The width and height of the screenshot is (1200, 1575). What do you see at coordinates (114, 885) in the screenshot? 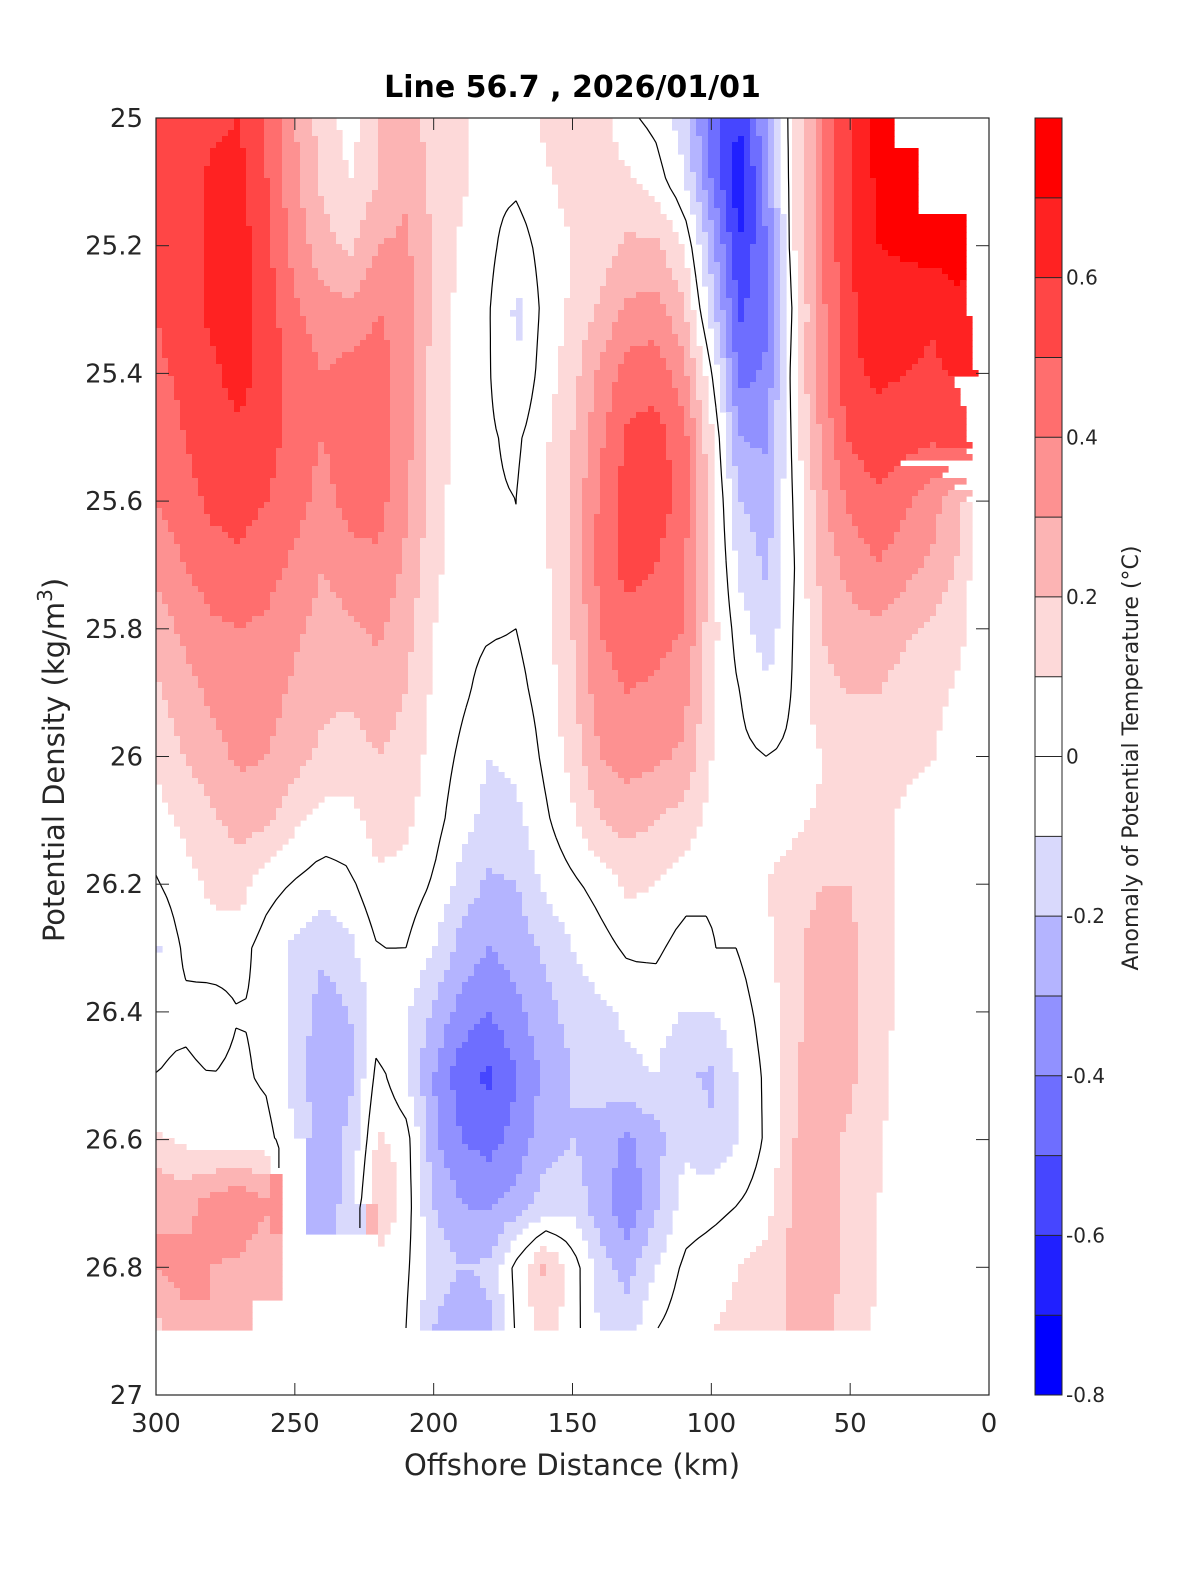
I see `y-tick-label: 26.2` at bounding box center [114, 885].